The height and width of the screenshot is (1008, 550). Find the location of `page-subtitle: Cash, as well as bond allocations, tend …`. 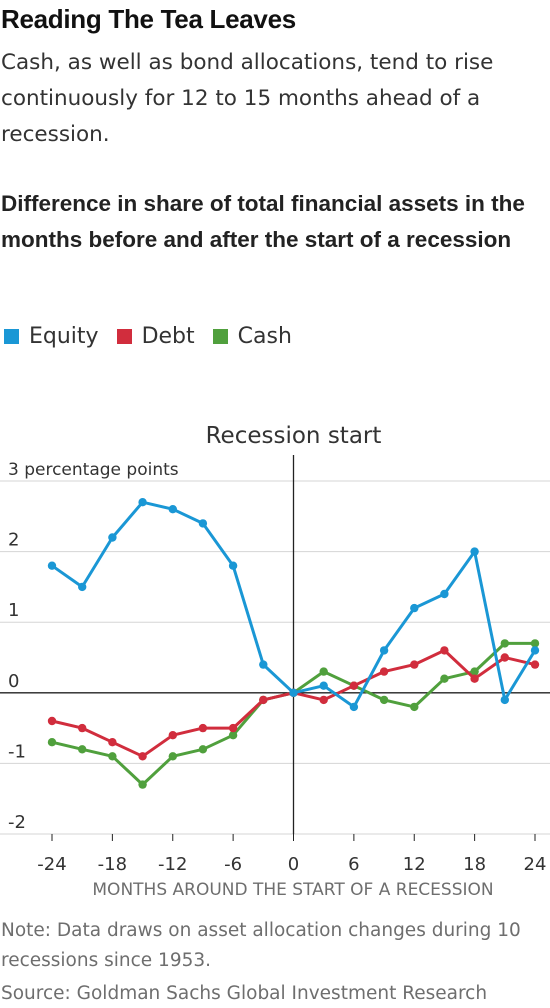

page-subtitle: Cash, as well as bond allocations, tend … is located at coordinates (247, 98).